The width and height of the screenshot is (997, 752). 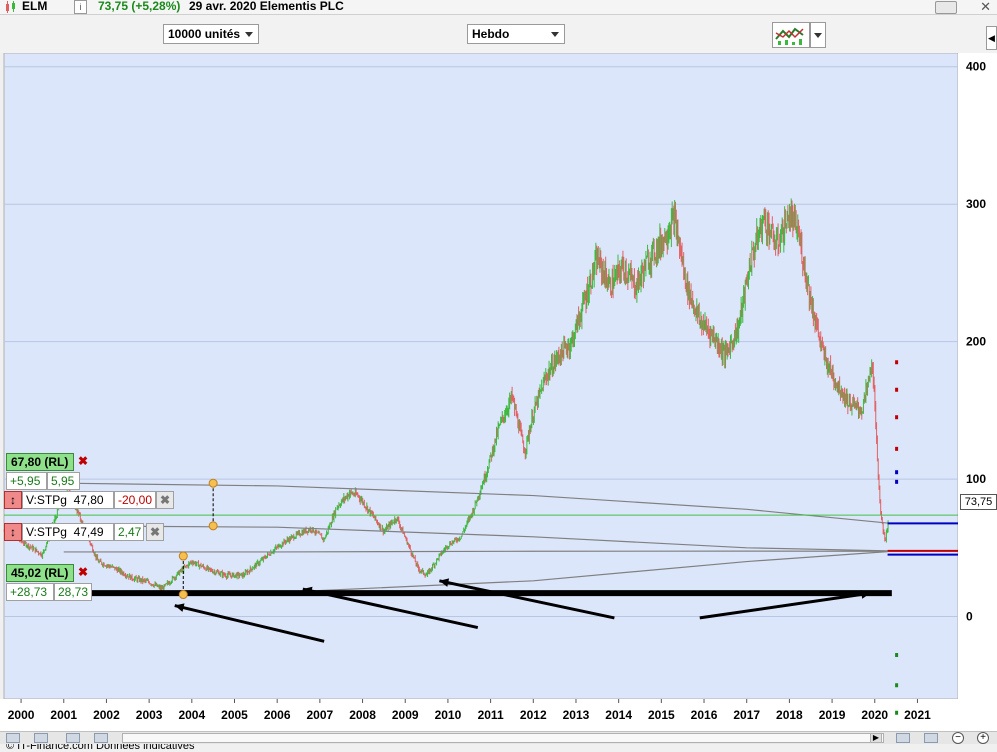 What do you see at coordinates (946, 7) in the screenshot?
I see `keyboard-icon` at bounding box center [946, 7].